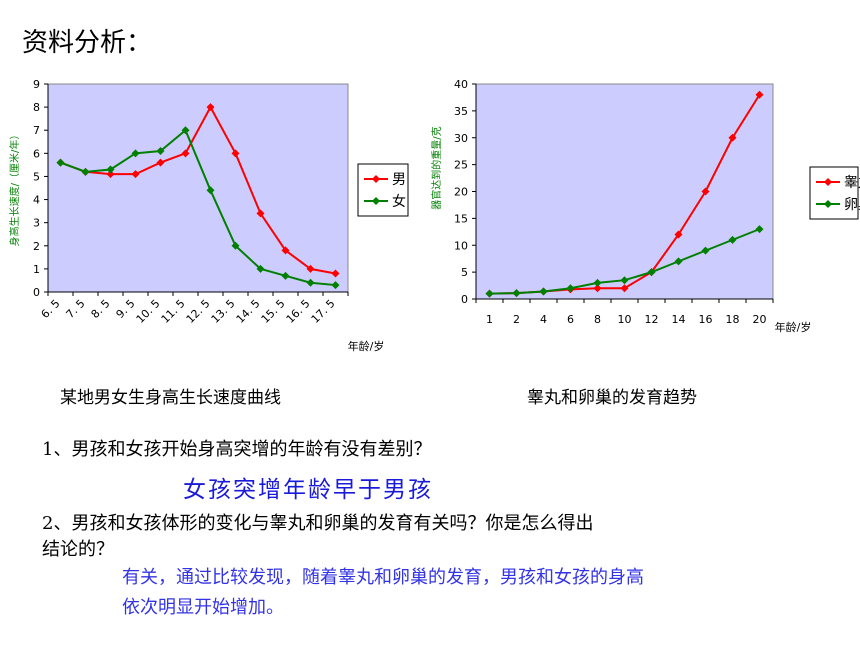 This screenshot has height=645, width=860. What do you see at coordinates (597, 319) in the screenshot?
I see `x-tick-label: 8` at bounding box center [597, 319].